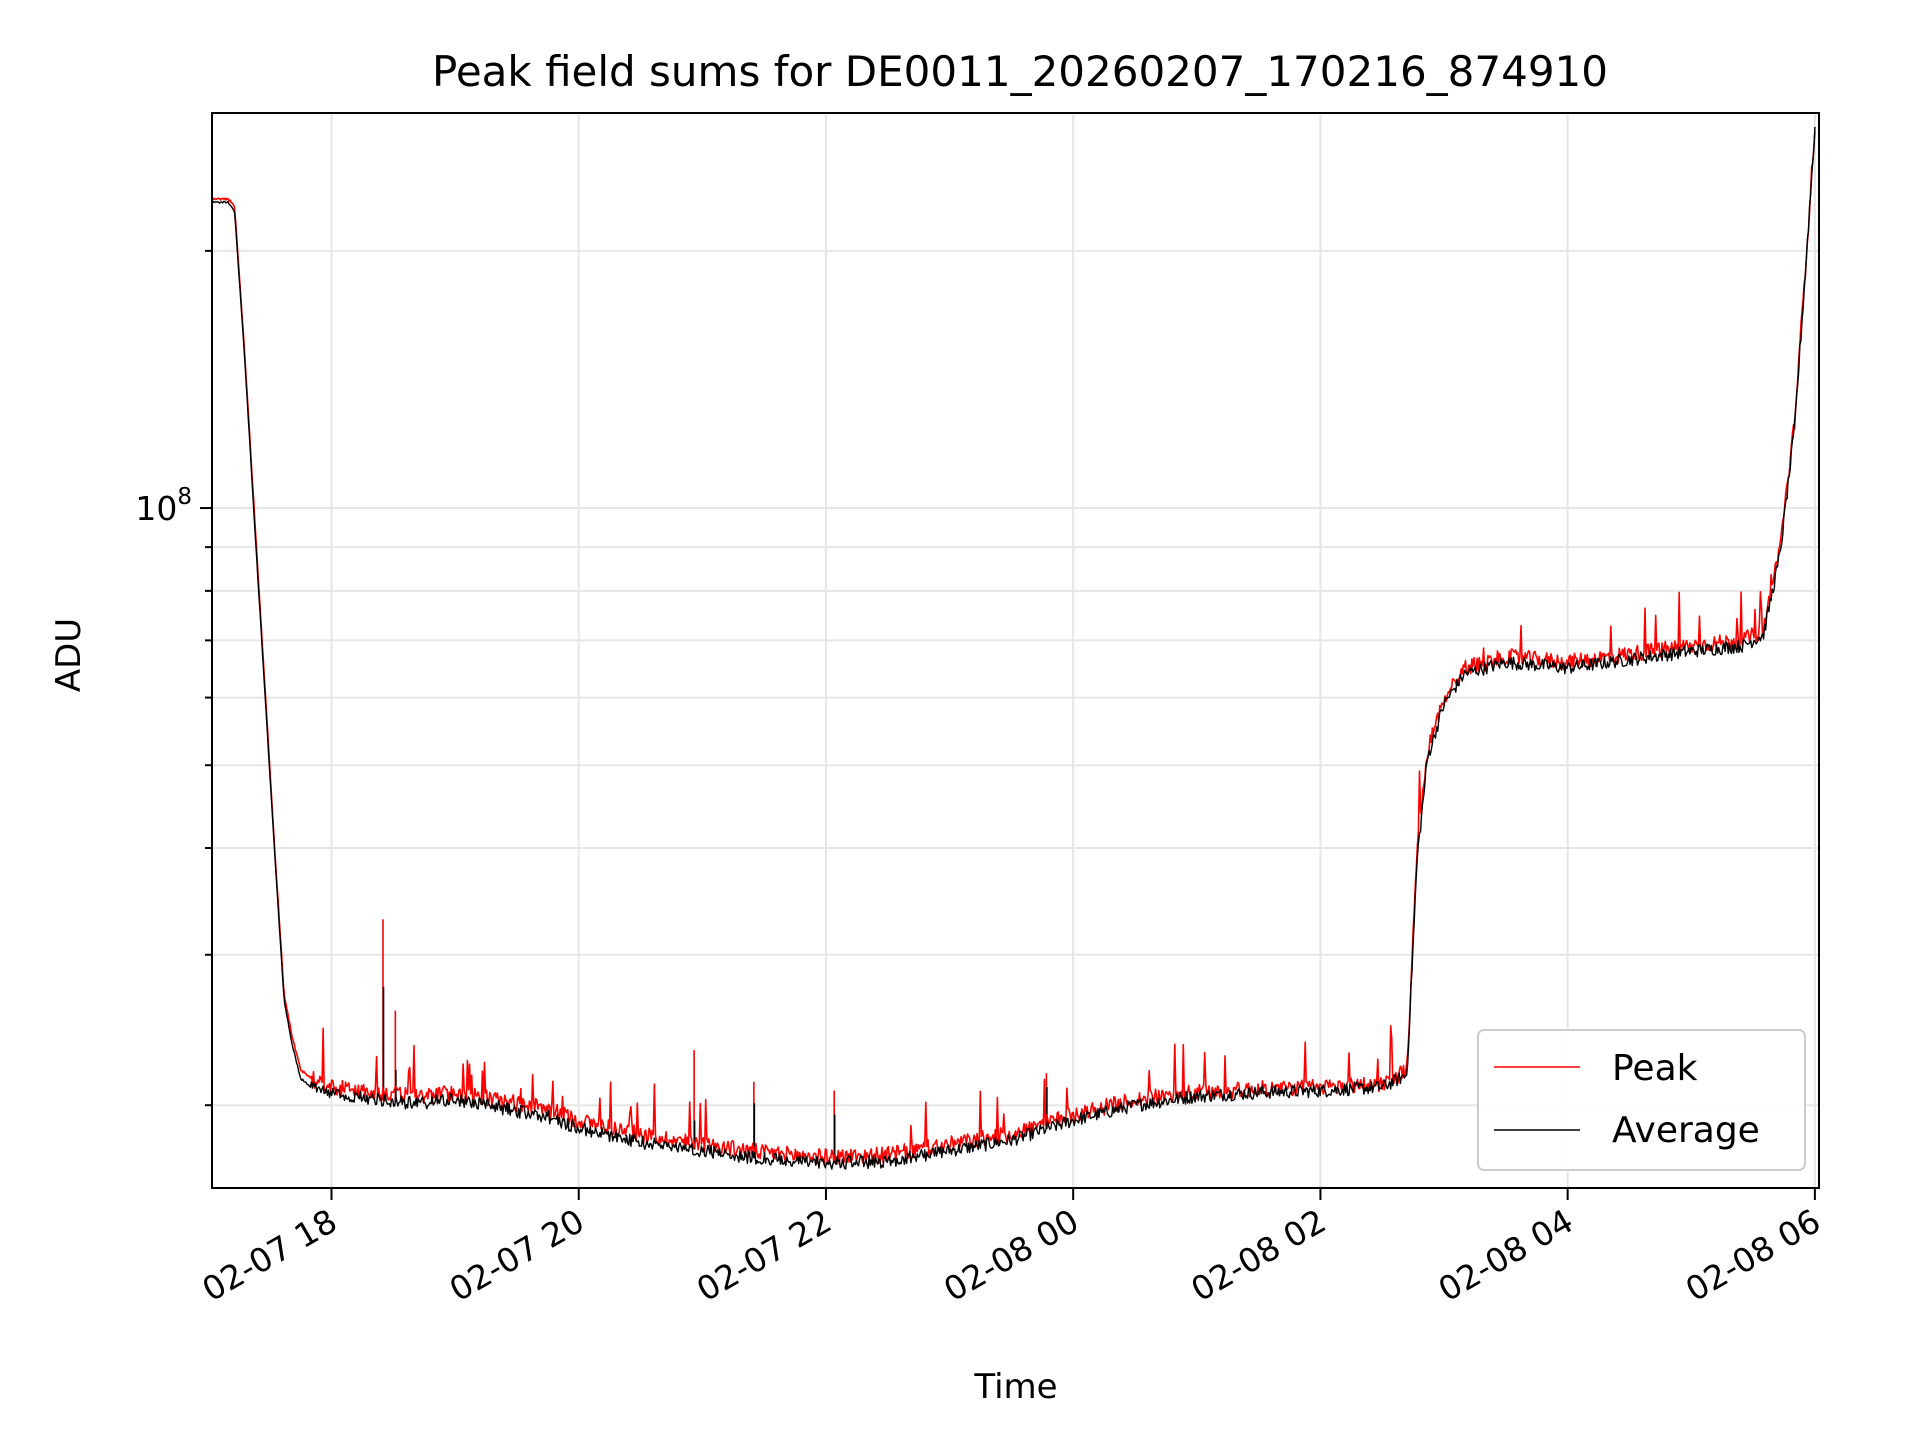 Image resolution: width=1920 pixels, height=1440 pixels. I want to click on y-axis-label: ADU, so click(69, 655).